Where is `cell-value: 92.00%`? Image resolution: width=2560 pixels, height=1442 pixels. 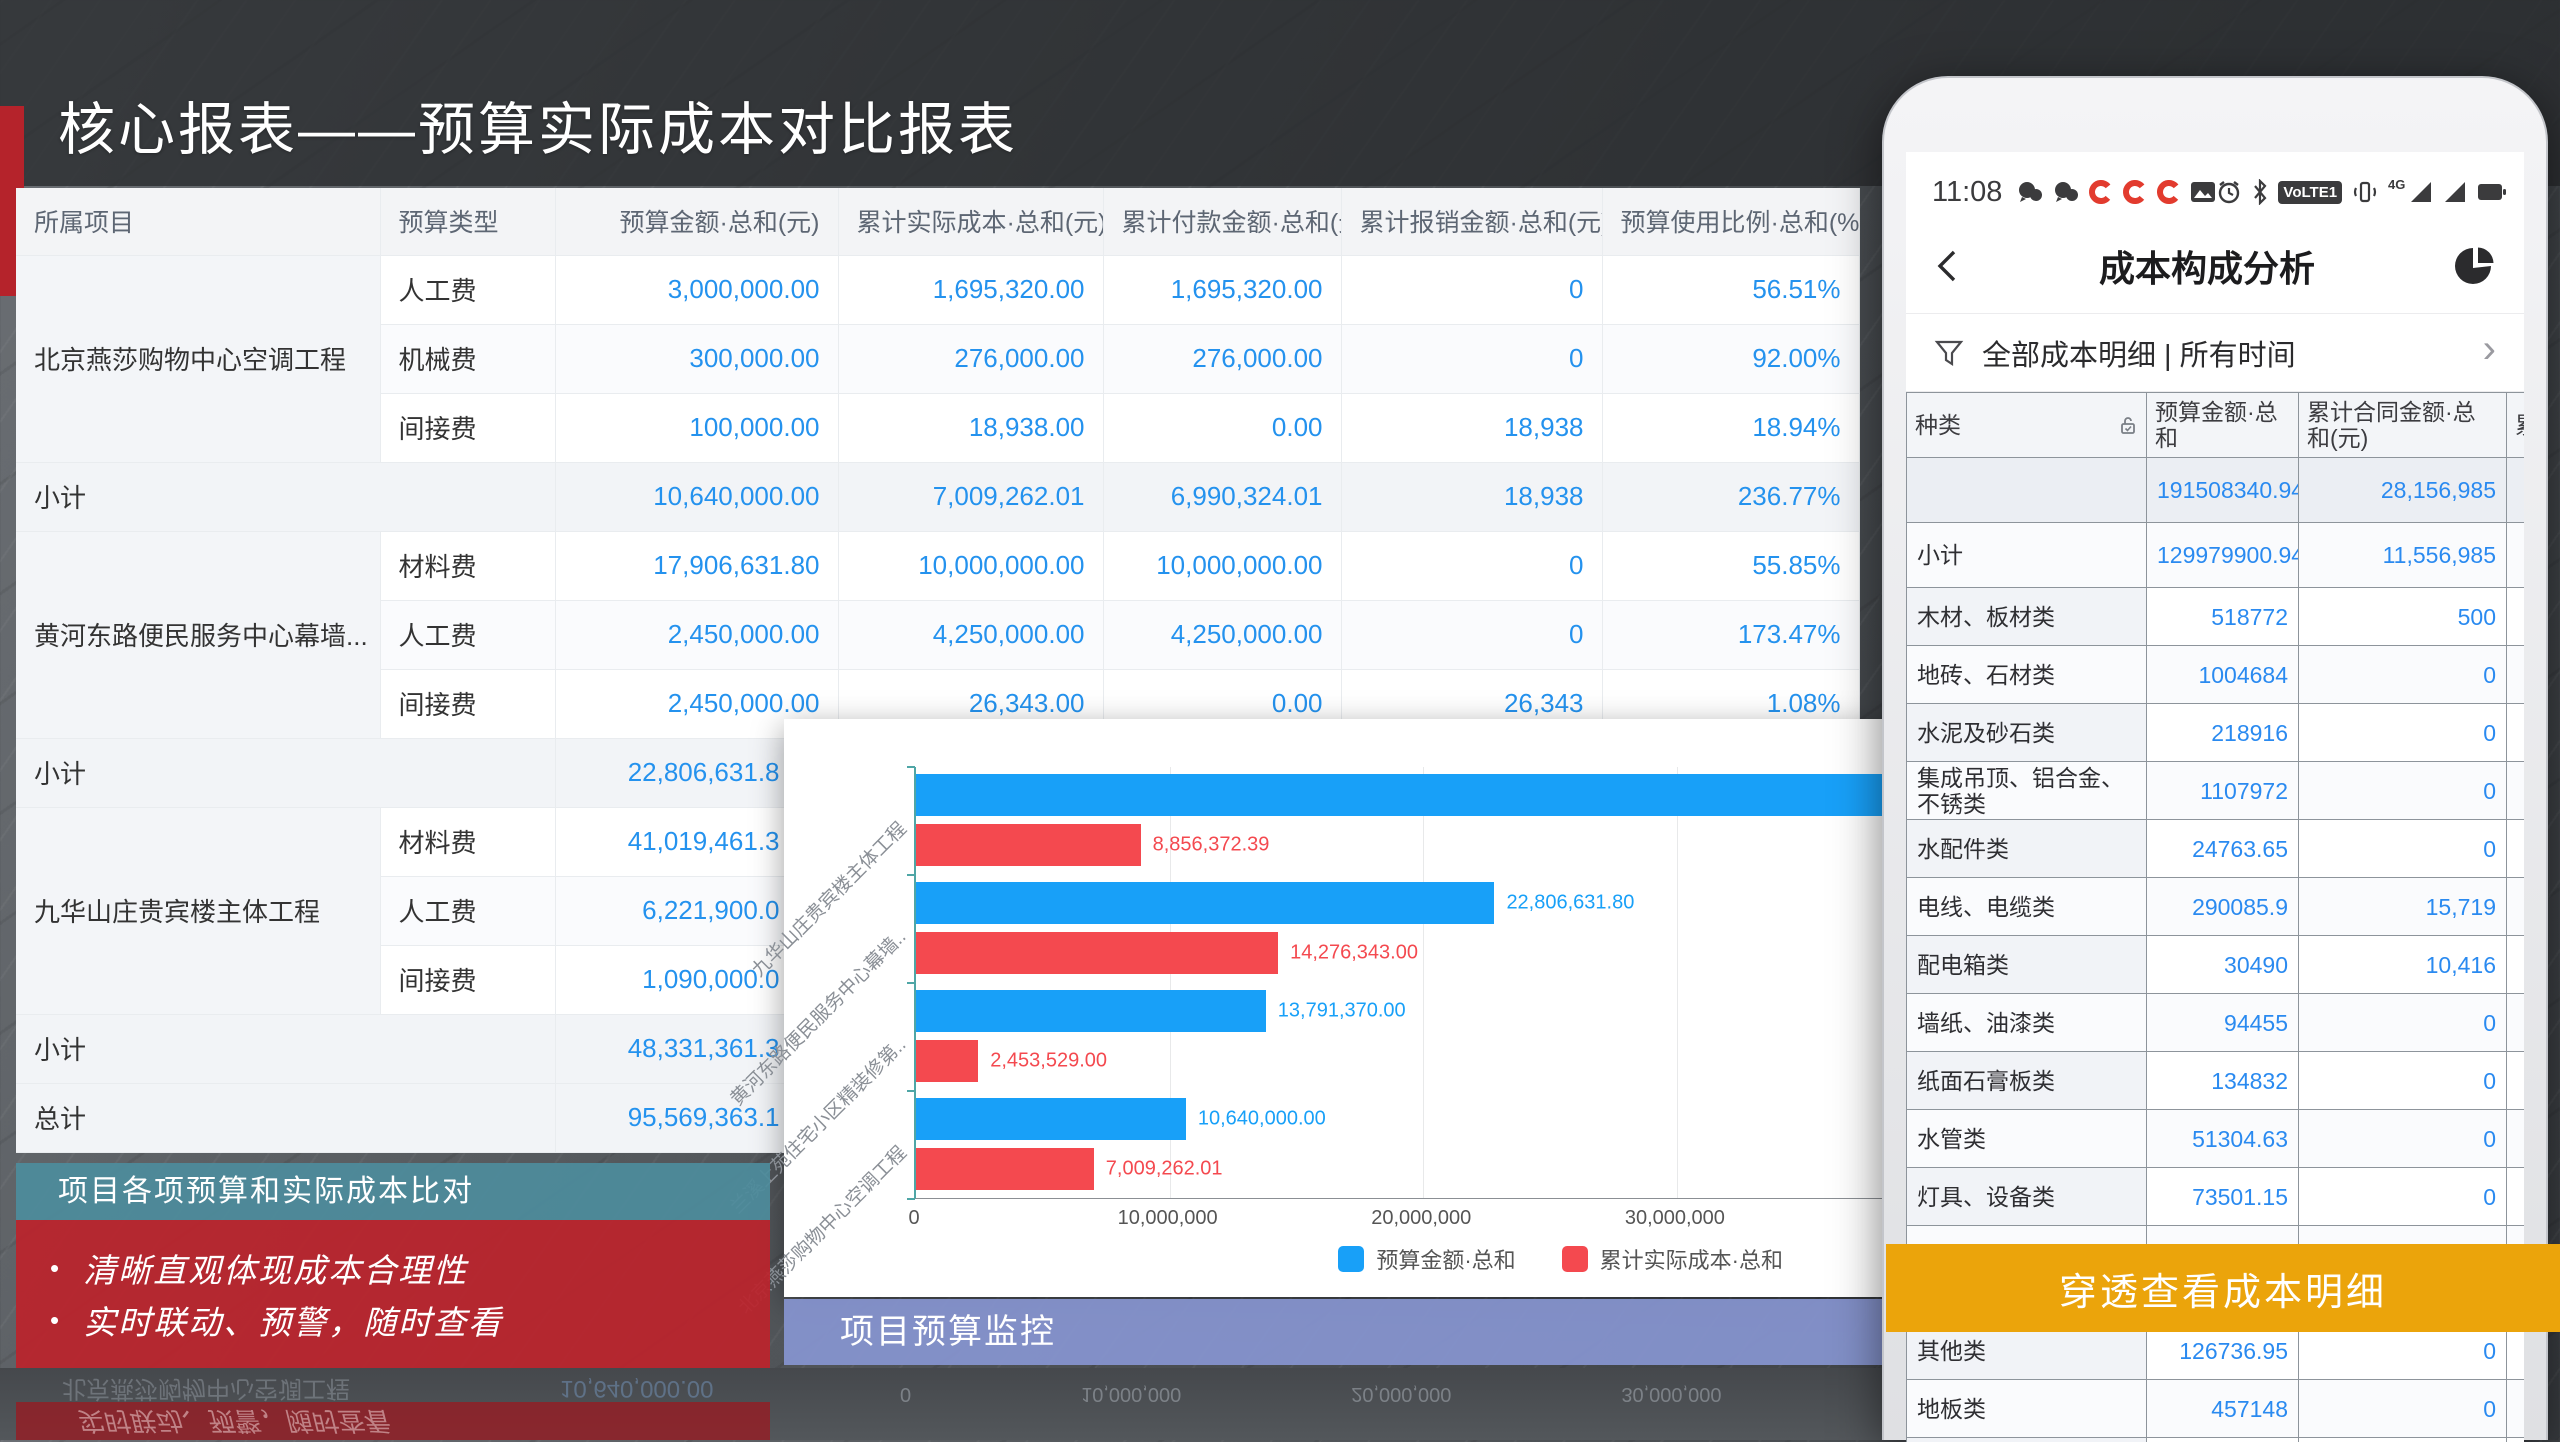
cell-value: 92.00% is located at coordinates (1730, 358).